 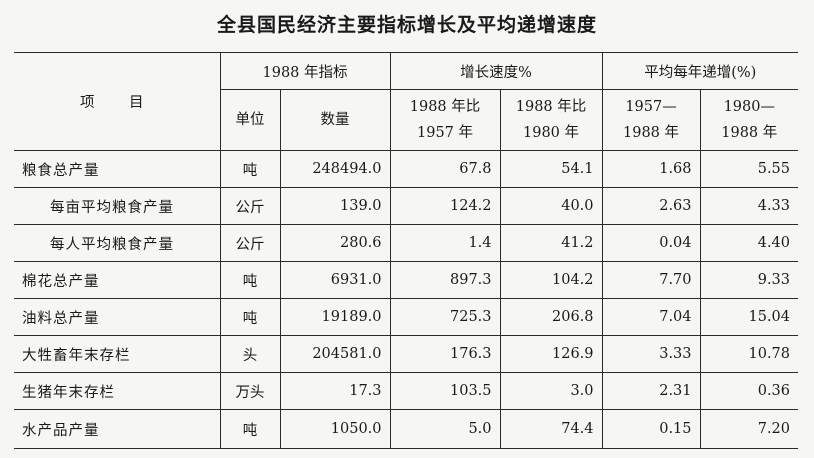 What do you see at coordinates (445, 354) in the screenshot?
I see `row-growth-vs-1957: 176.3` at bounding box center [445, 354].